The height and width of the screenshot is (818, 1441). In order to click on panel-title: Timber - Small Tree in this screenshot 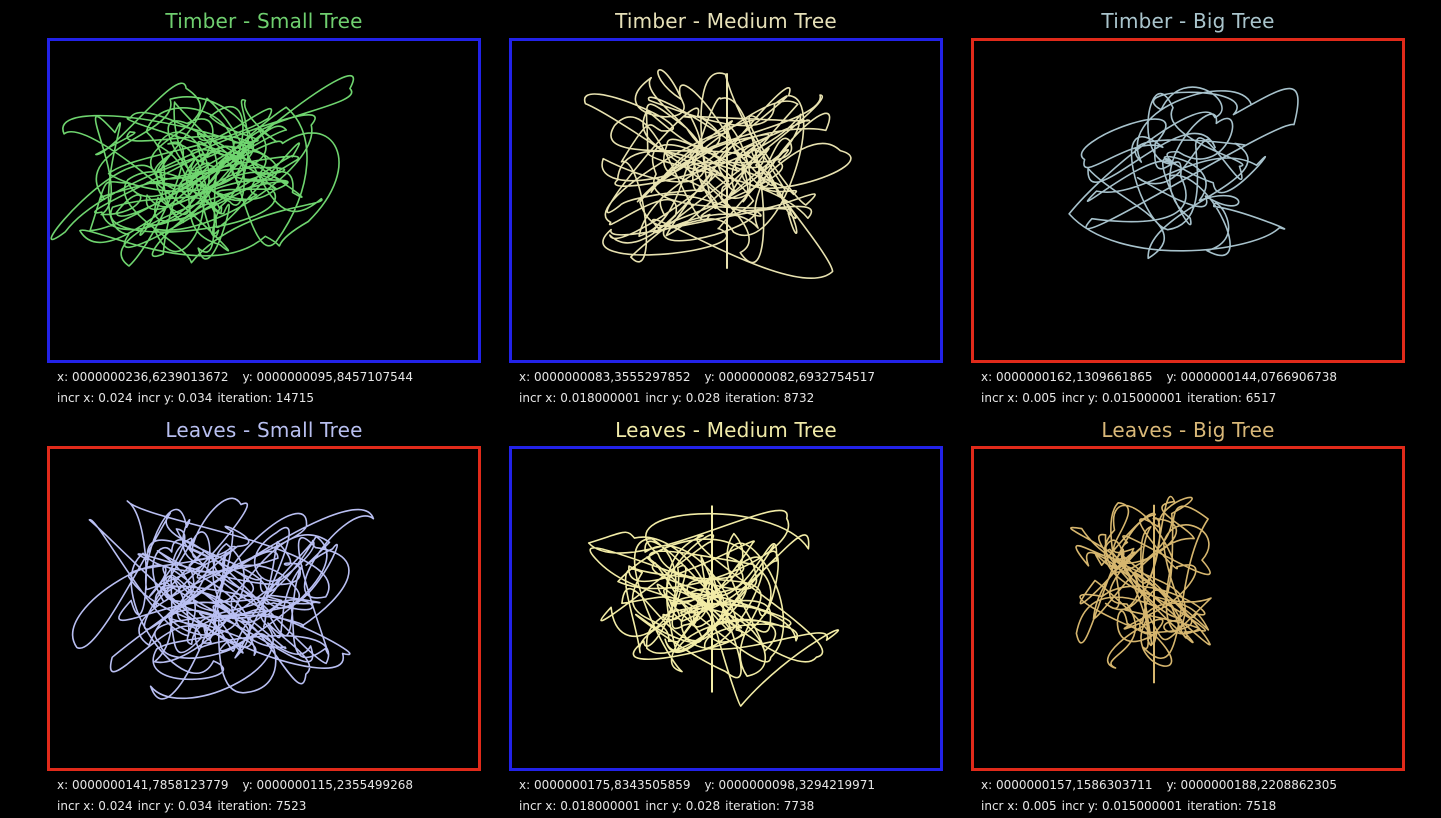, I will do `click(264, 21)`.